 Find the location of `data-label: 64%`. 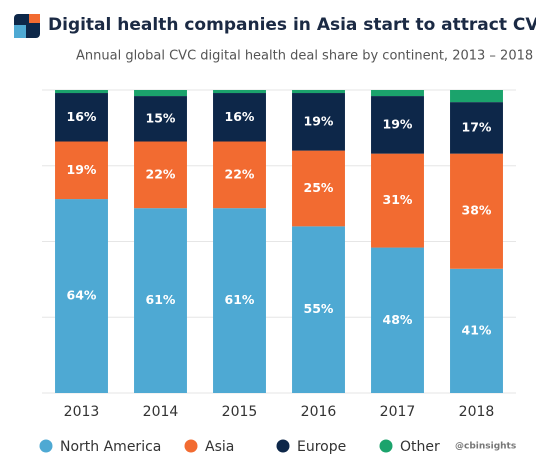

data-label: 64% is located at coordinates (82, 295).